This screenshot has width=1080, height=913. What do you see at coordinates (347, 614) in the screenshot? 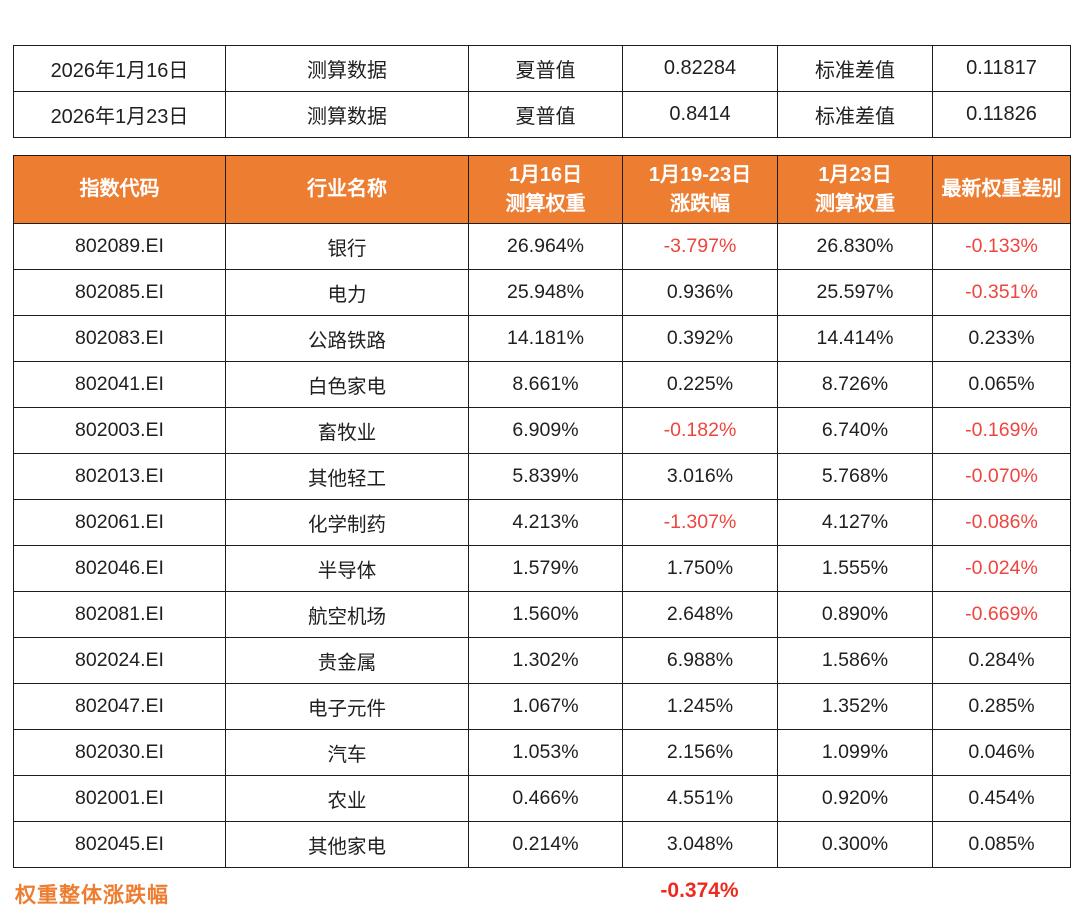
I see `industry-name: 航空机场` at bounding box center [347, 614].